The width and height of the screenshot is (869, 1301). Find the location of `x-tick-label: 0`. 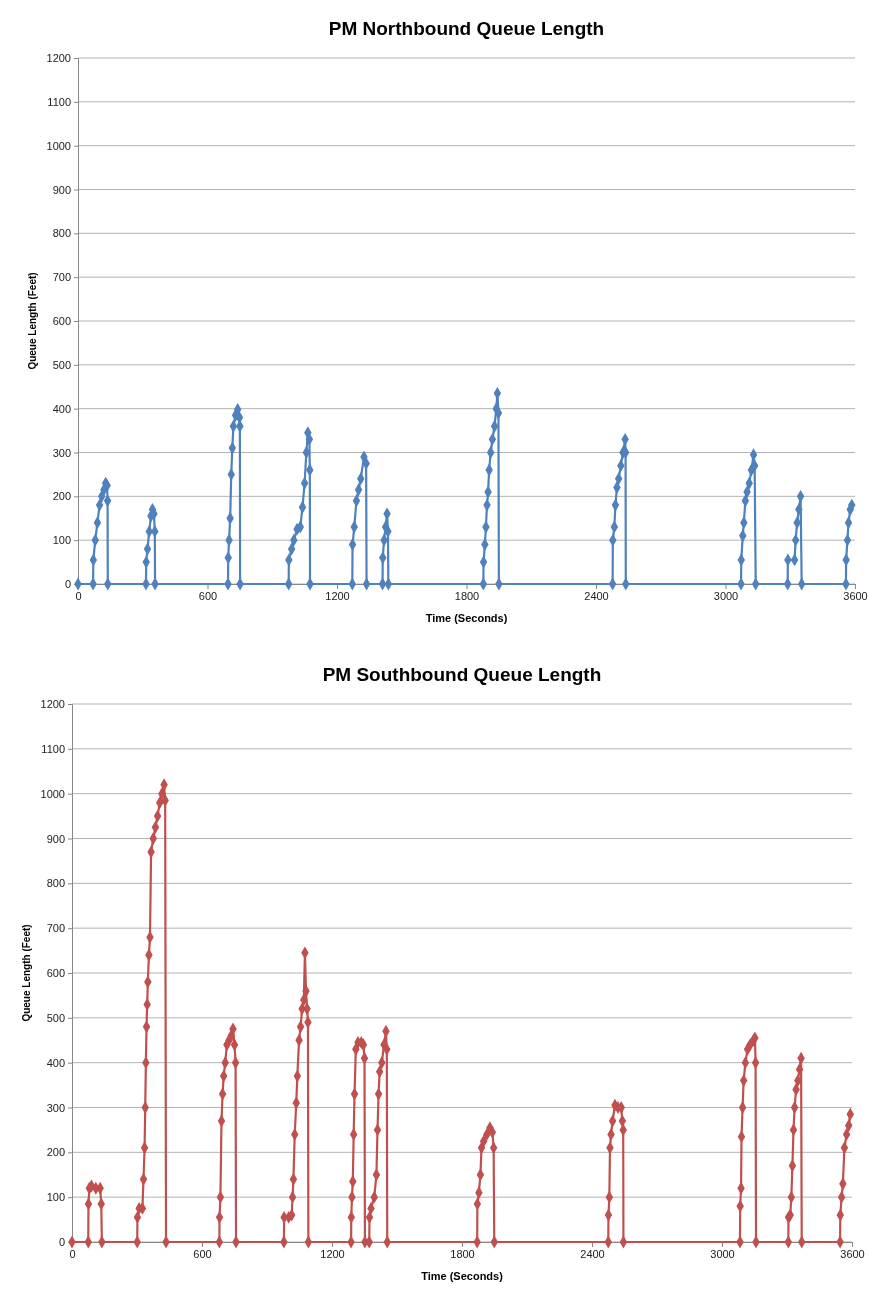

x-tick-label: 0 is located at coordinates (78, 595).